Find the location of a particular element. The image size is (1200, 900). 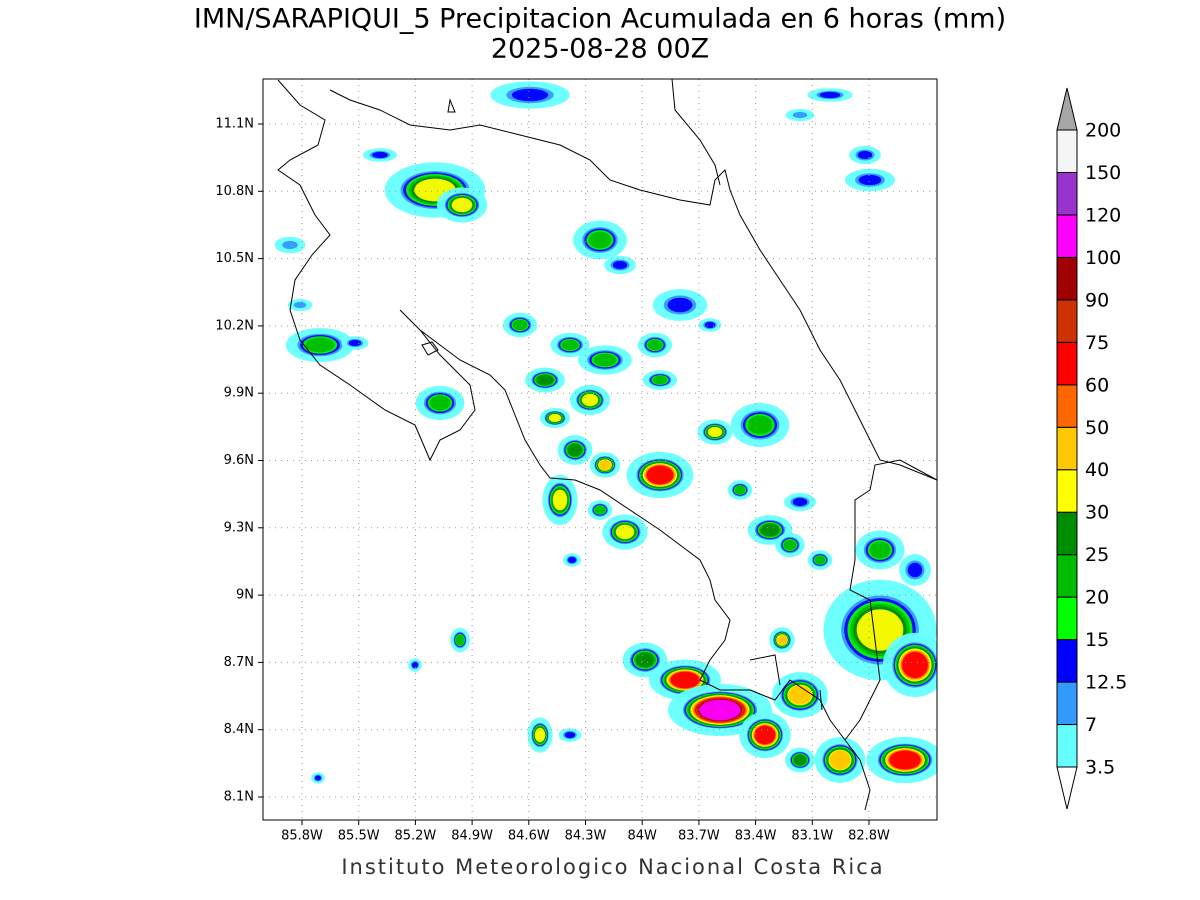

y-tick-label: 8.4N is located at coordinates (239, 729).